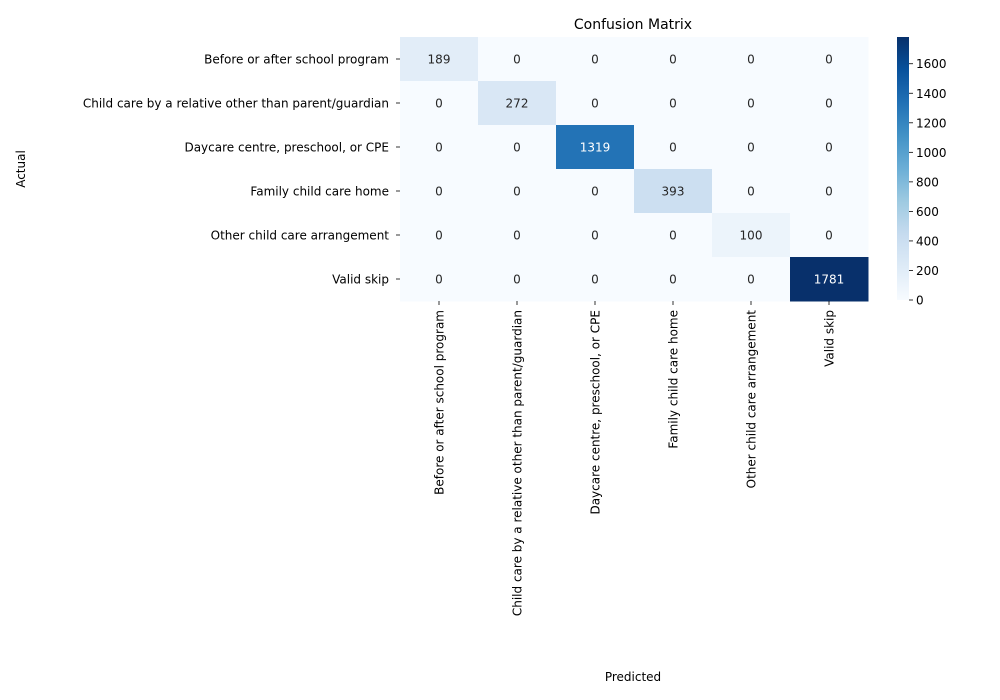 The image size is (1000, 700). I want to click on y-tick-label: Before or after school program, so click(296, 60).